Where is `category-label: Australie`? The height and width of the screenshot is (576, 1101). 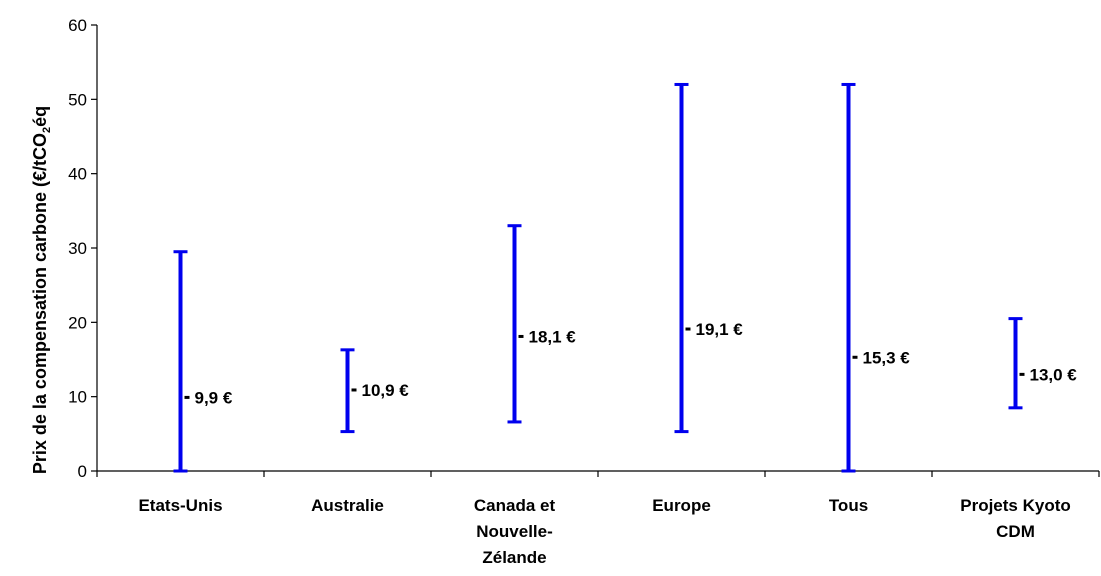 category-label: Australie is located at coordinates (347, 505).